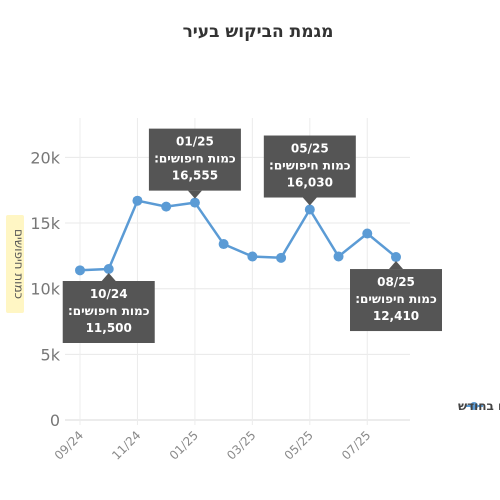  Describe the element at coordinates (396, 316) in the screenshot. I see `callout-value: 12,410` at that location.